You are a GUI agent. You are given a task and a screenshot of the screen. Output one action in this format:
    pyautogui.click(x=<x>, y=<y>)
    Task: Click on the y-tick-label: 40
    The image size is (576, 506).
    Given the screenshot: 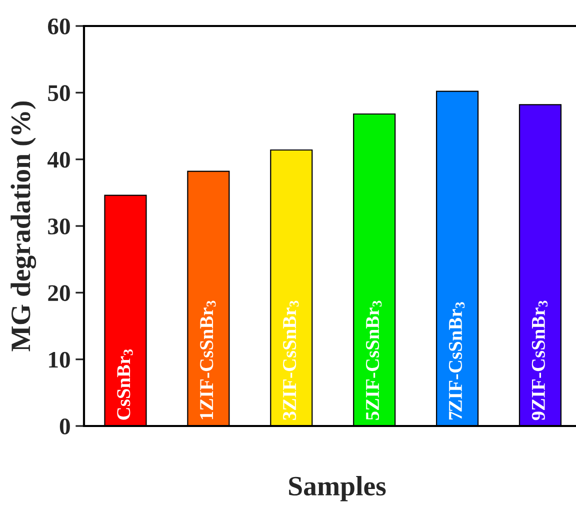 What is the action you would take?
    pyautogui.click(x=59, y=160)
    